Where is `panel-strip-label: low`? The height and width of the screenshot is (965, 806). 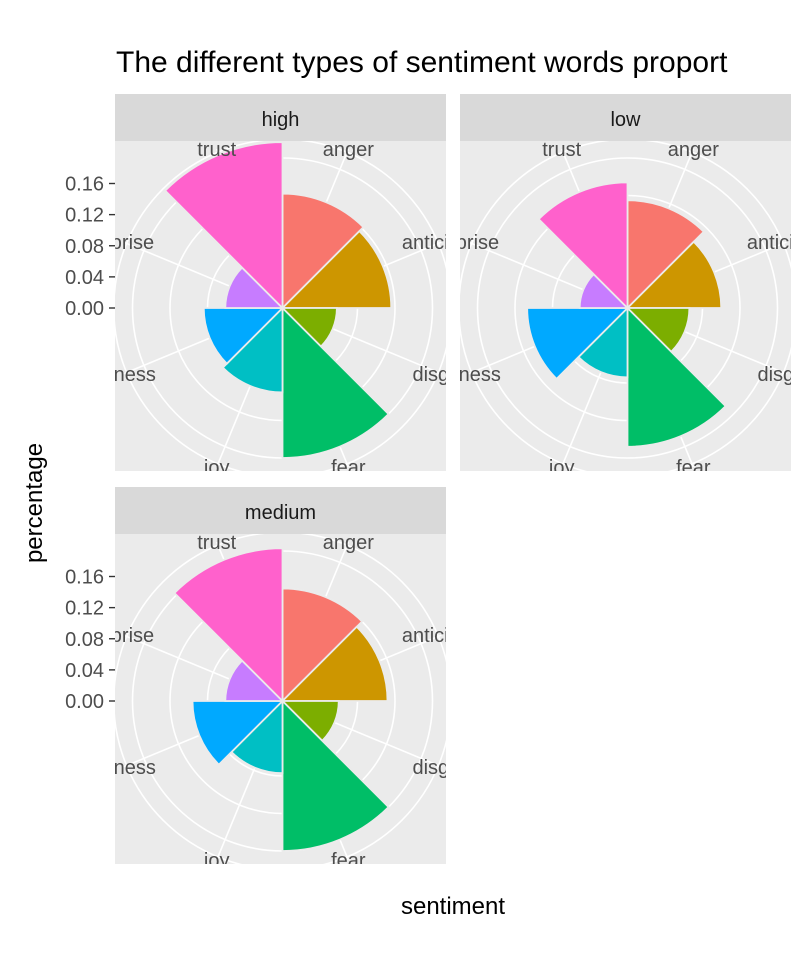 panel-strip-label: low is located at coordinates (625, 120).